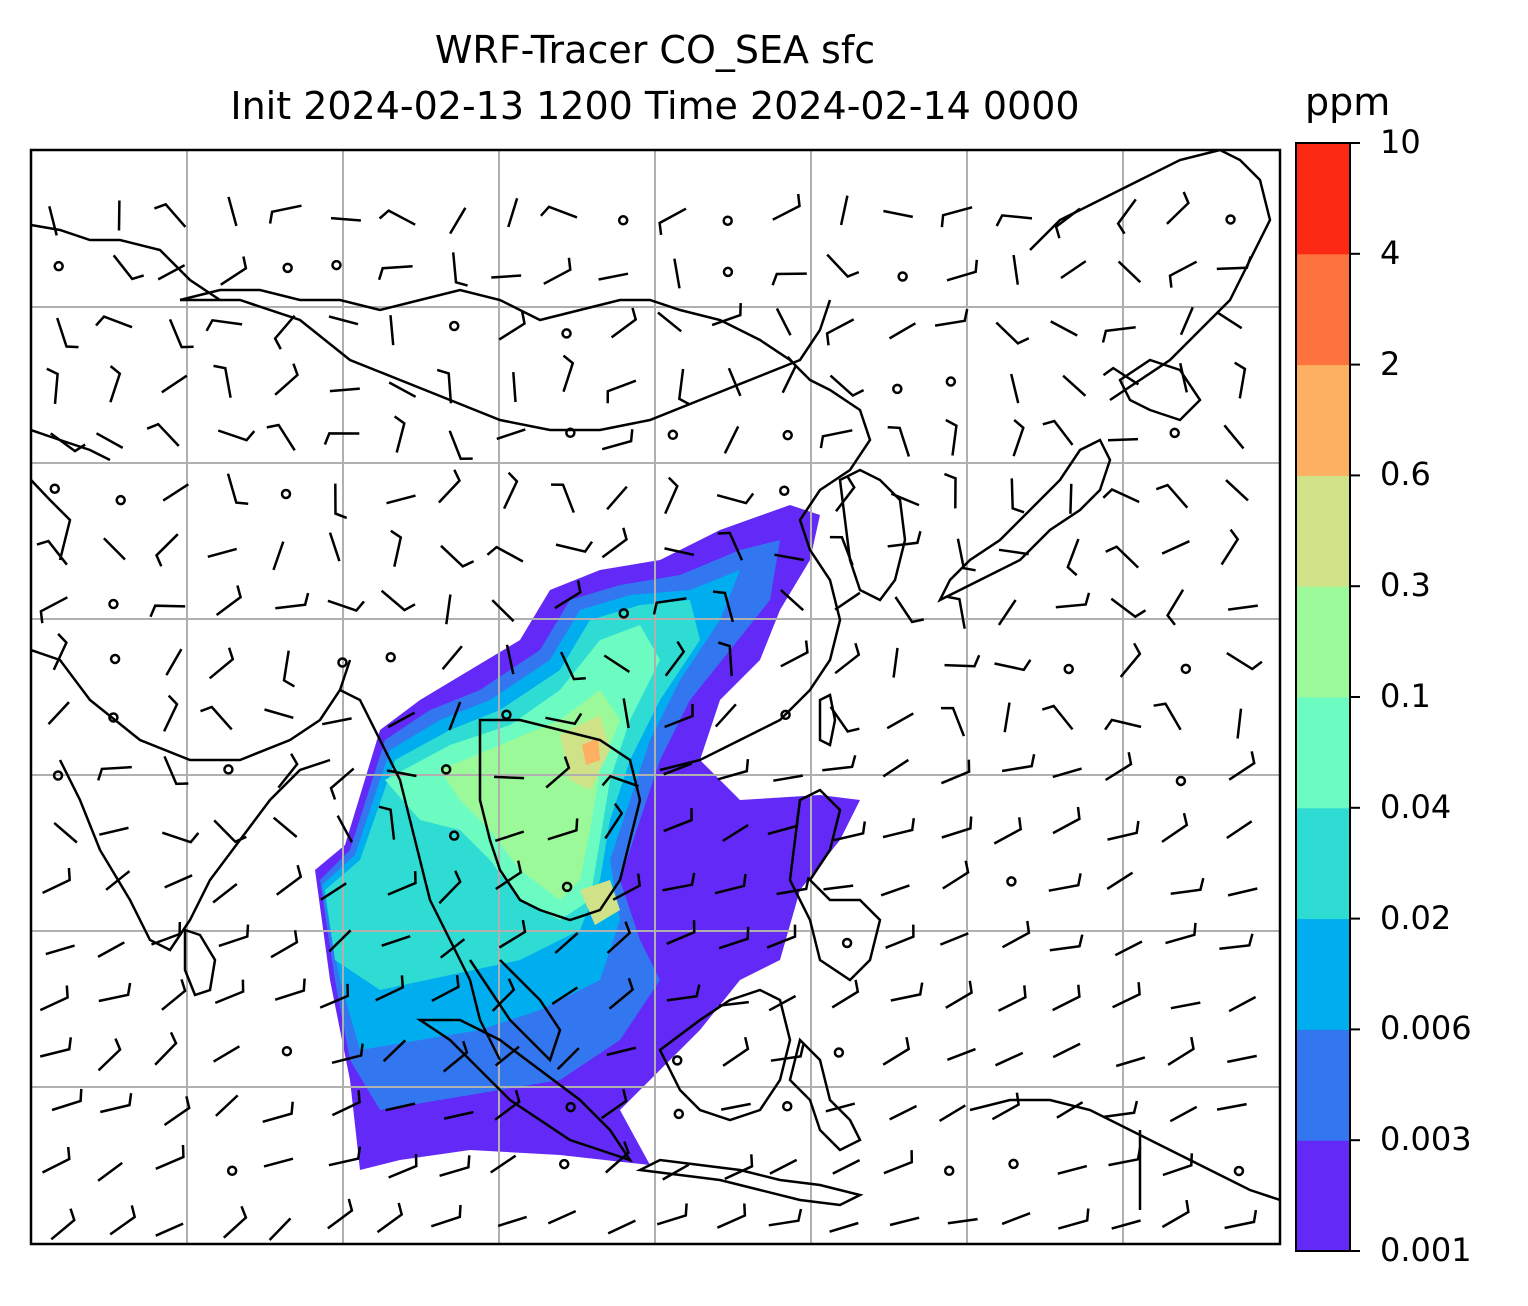  I want to click on colorbar, so click(1327, 697).